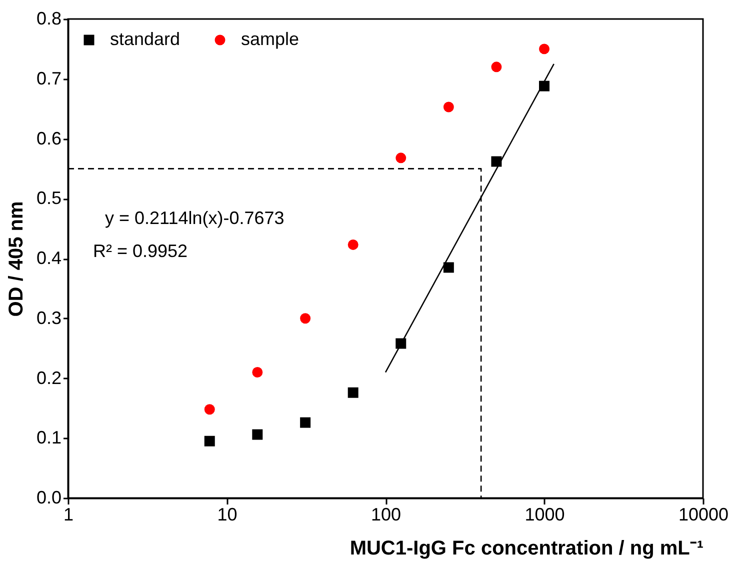 This screenshot has height=563, width=751. What do you see at coordinates (544, 514) in the screenshot?
I see `x-tick-label: 1000` at bounding box center [544, 514].